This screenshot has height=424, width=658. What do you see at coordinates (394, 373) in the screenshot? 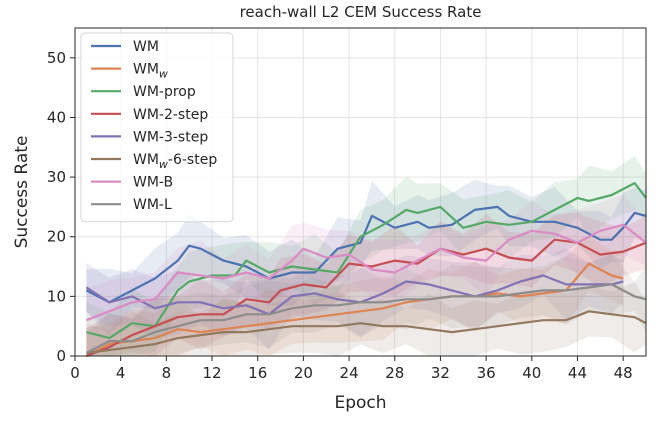
I see `x-tick-label: 28` at bounding box center [394, 373].